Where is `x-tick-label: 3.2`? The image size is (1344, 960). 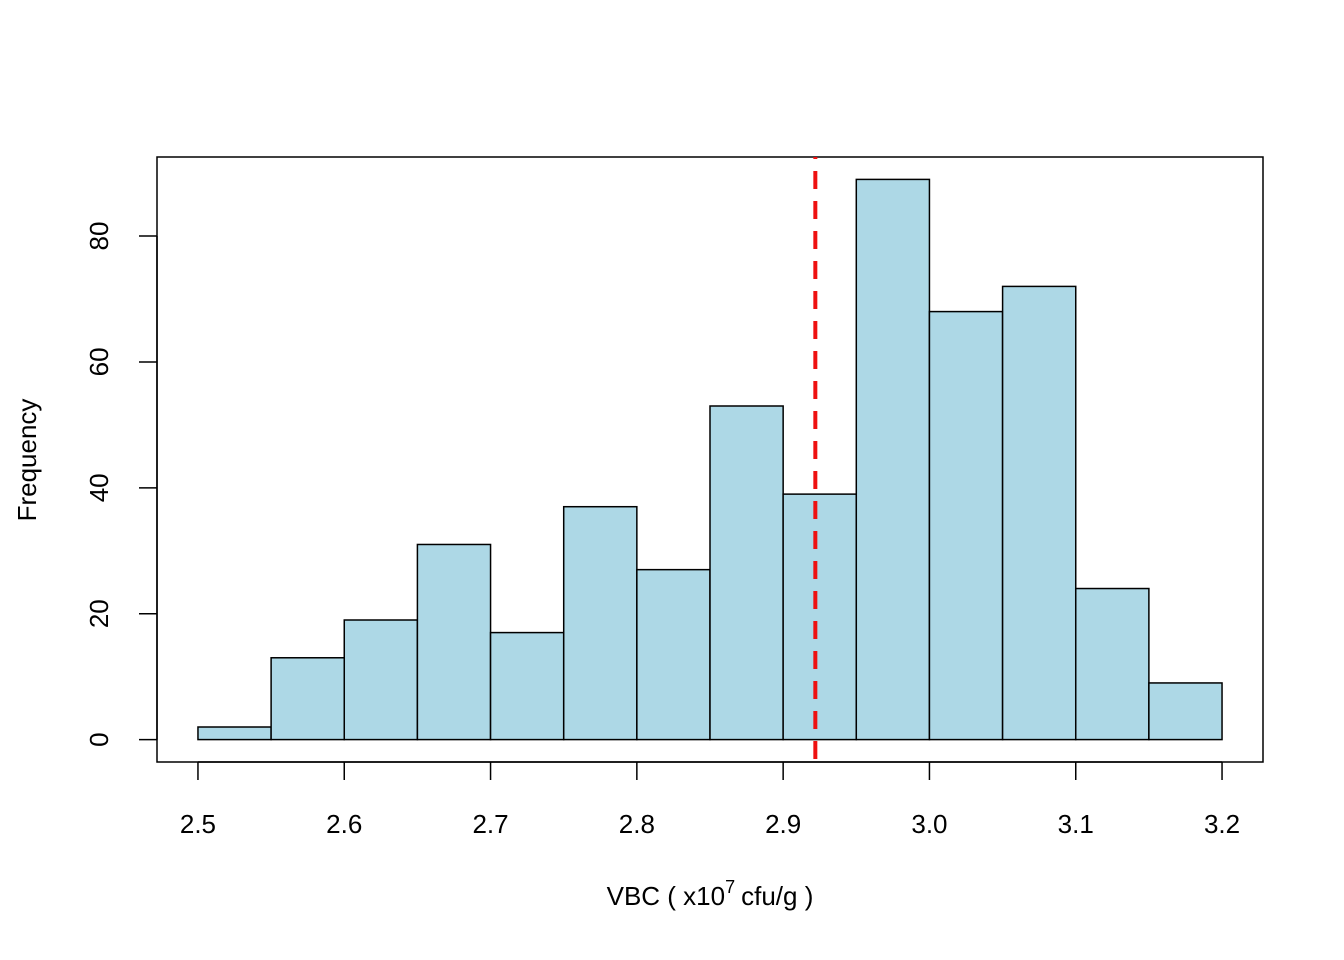
x-tick-label: 3.2 is located at coordinates (1222, 824).